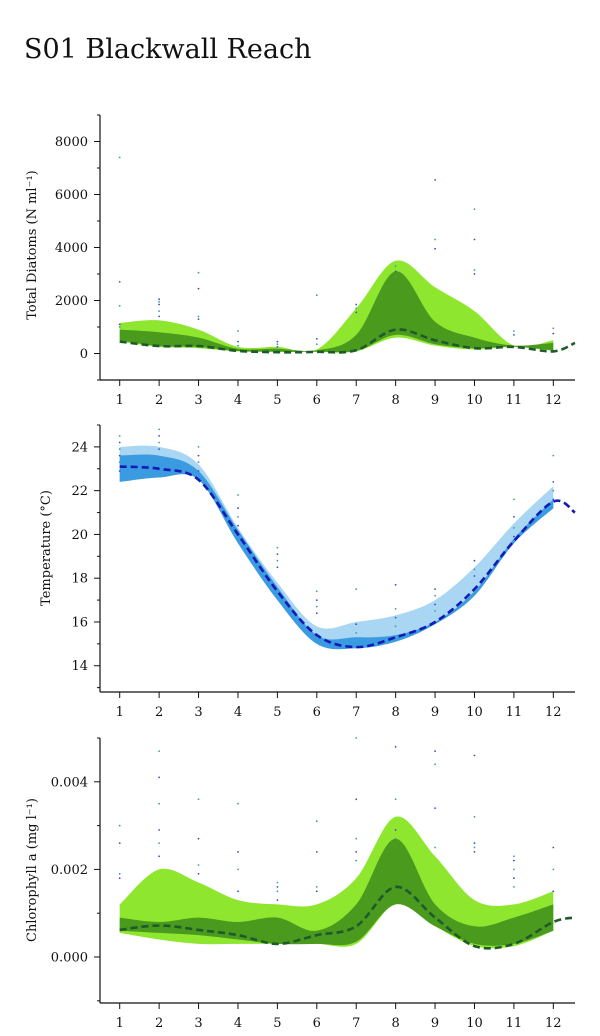  What do you see at coordinates (69, 870) in the screenshot?
I see `y-tick-label: 0.002` at bounding box center [69, 870].